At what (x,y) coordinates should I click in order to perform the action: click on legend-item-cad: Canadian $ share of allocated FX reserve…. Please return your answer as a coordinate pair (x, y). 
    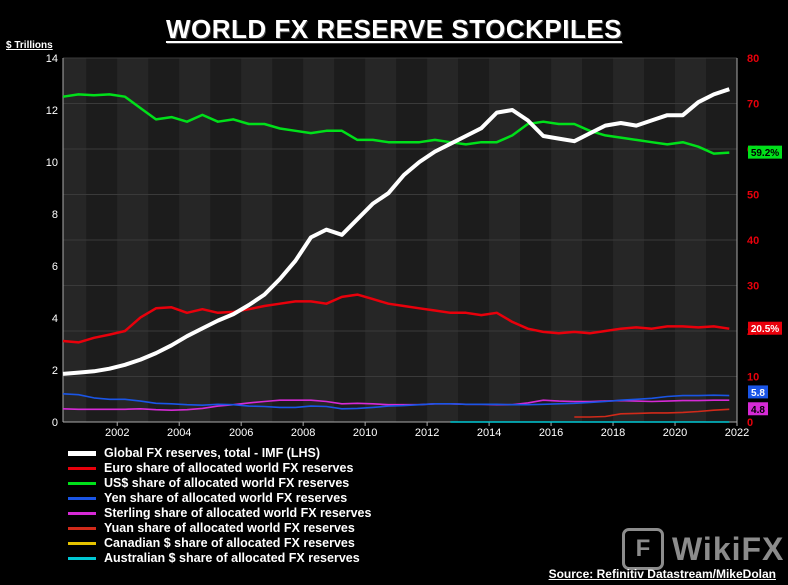
    Looking at the image, I should click on (219, 543).